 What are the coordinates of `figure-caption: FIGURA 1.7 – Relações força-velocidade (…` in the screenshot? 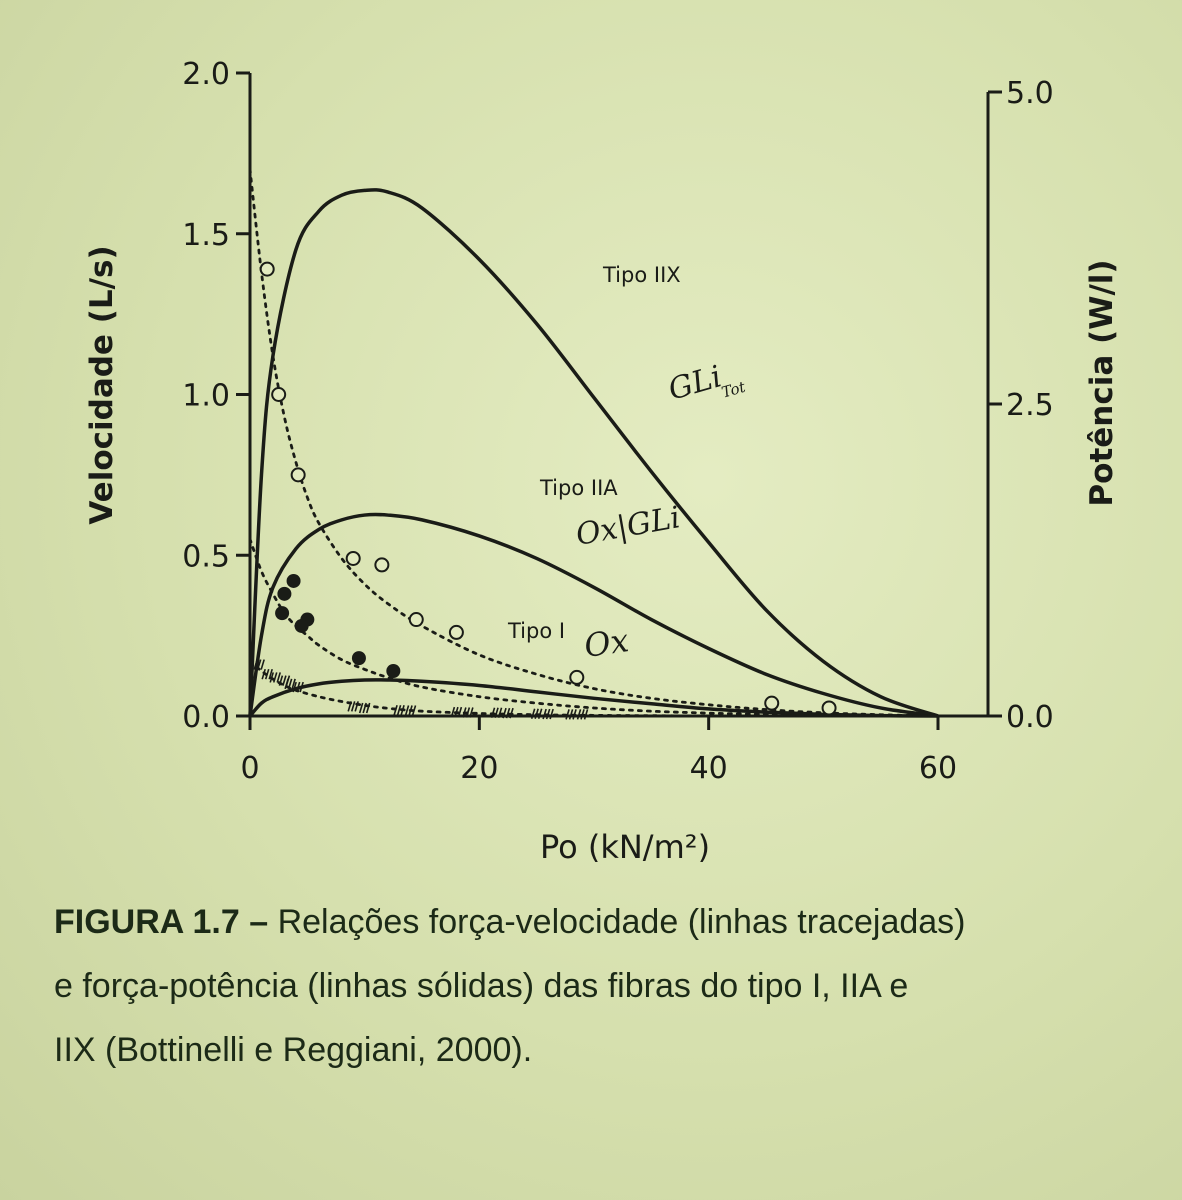 It's located at (604, 986).